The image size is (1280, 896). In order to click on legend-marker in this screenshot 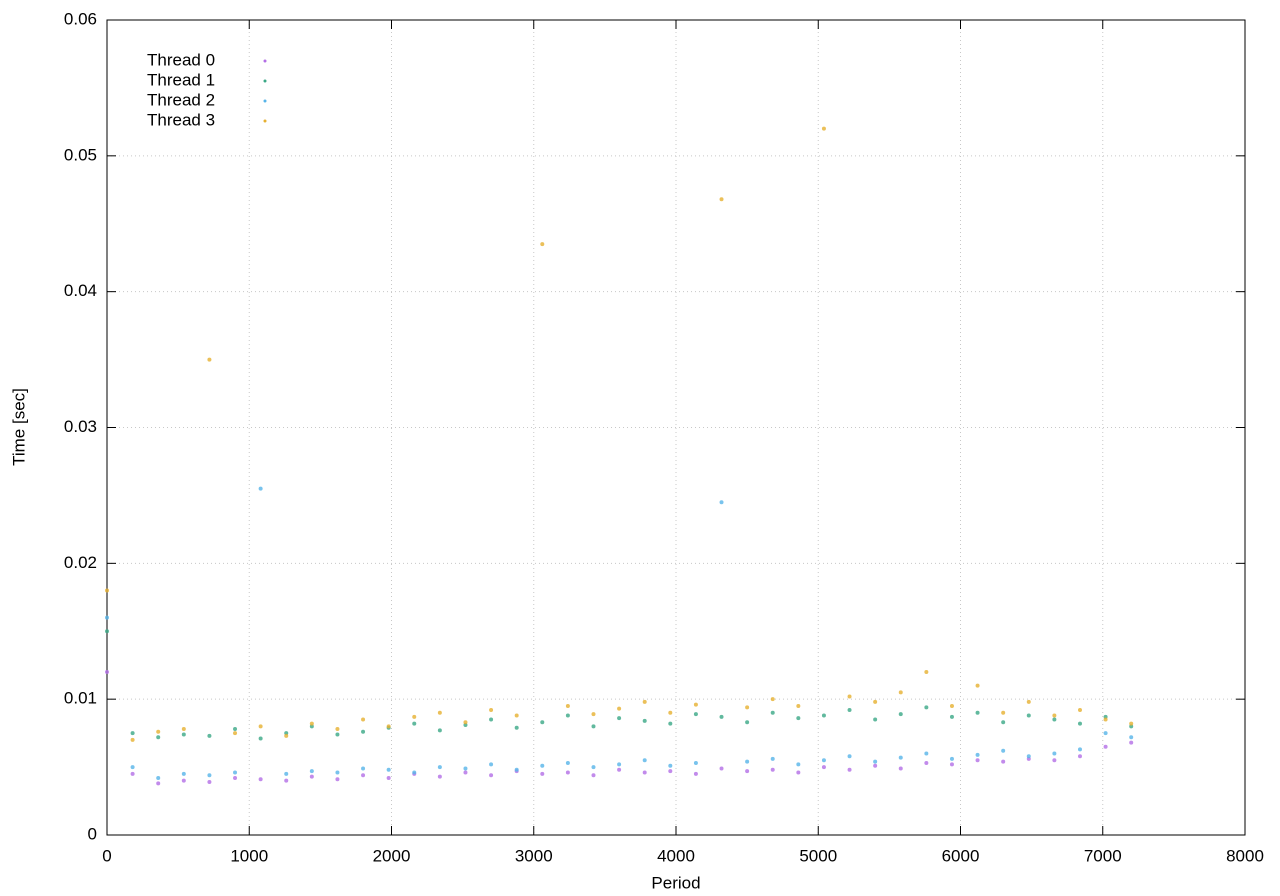, I will do `click(265, 101)`.